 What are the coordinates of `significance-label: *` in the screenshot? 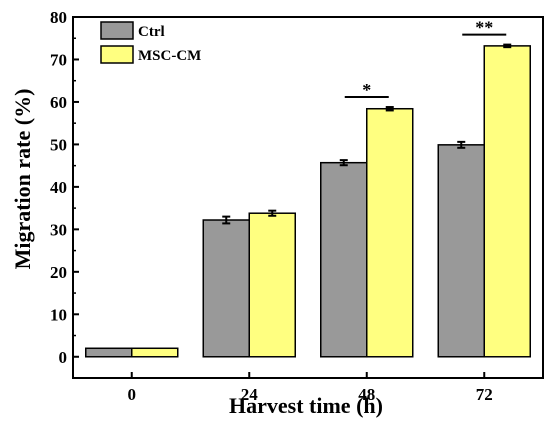 It's located at (366, 90).